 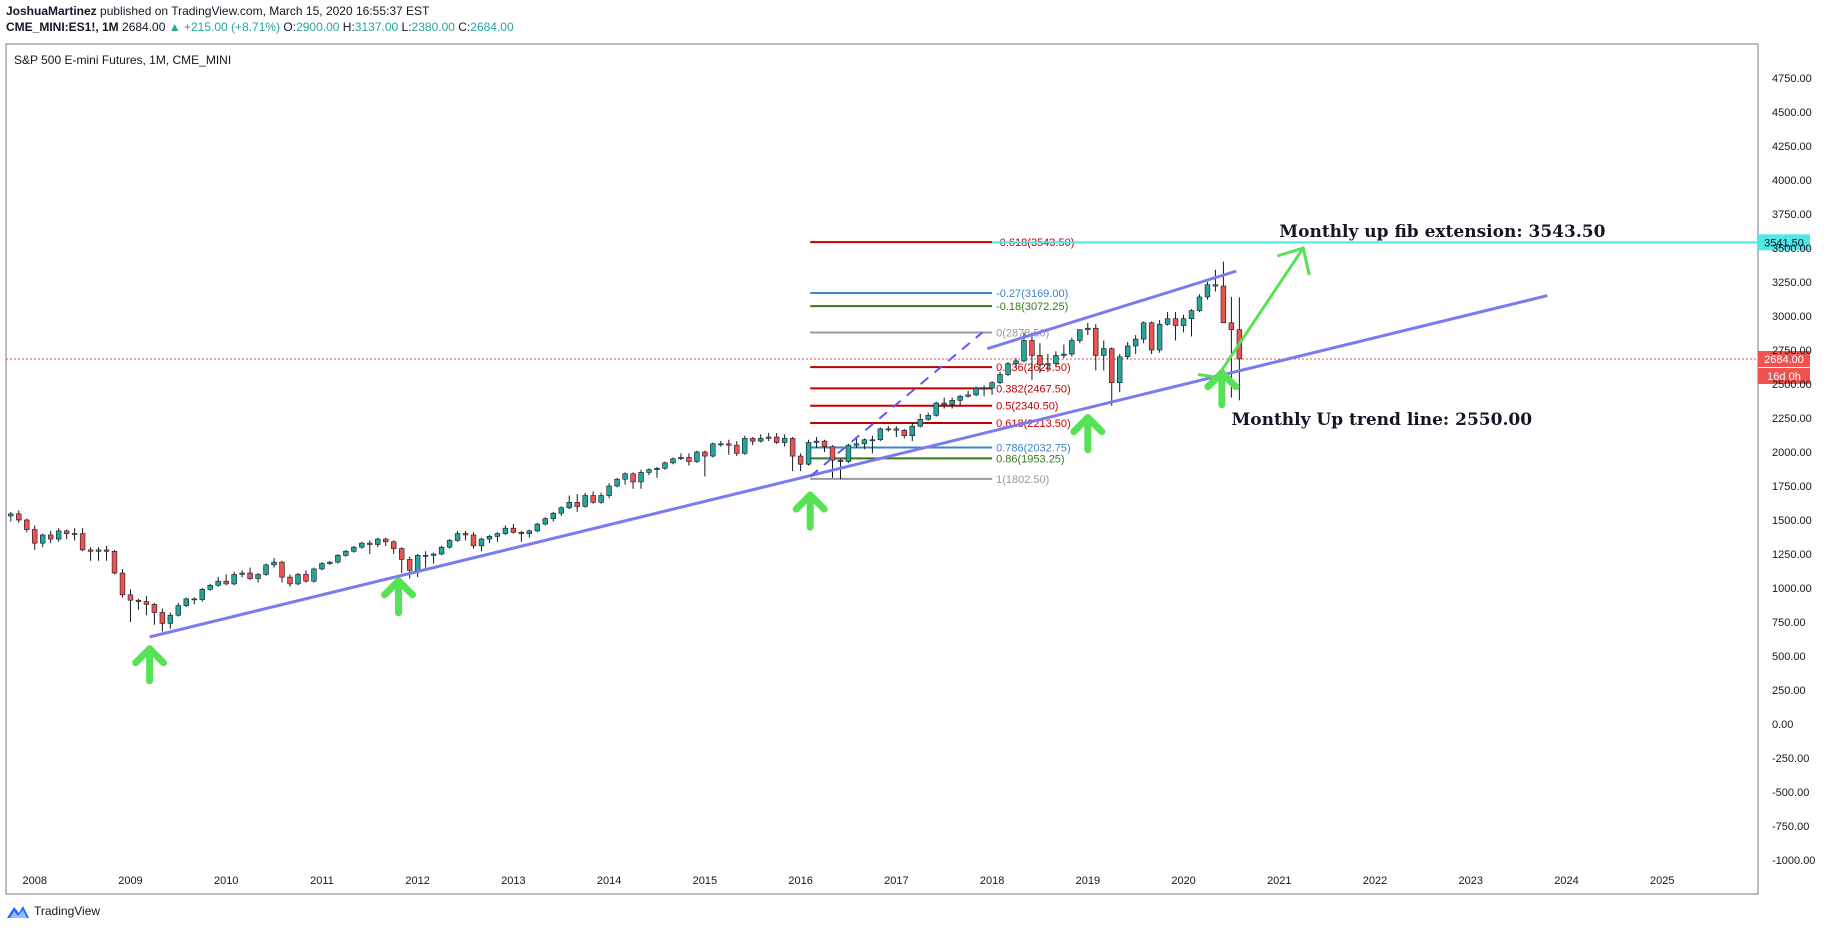 I want to click on cyan-price-tag, so click(x=1784, y=242).